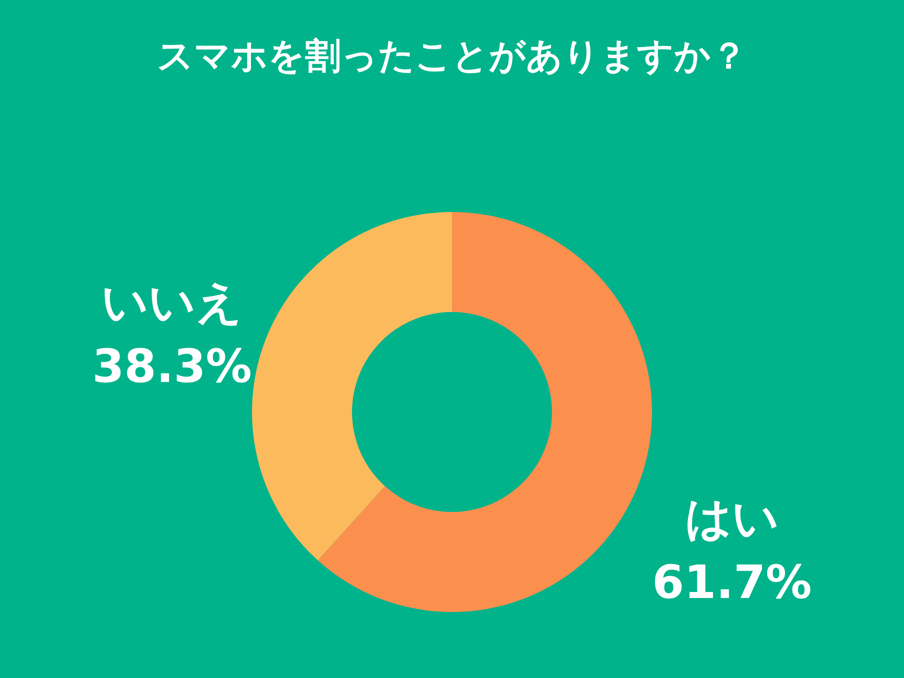  What do you see at coordinates (172, 366) in the screenshot?
I see `data-label: 38.3%` at bounding box center [172, 366].